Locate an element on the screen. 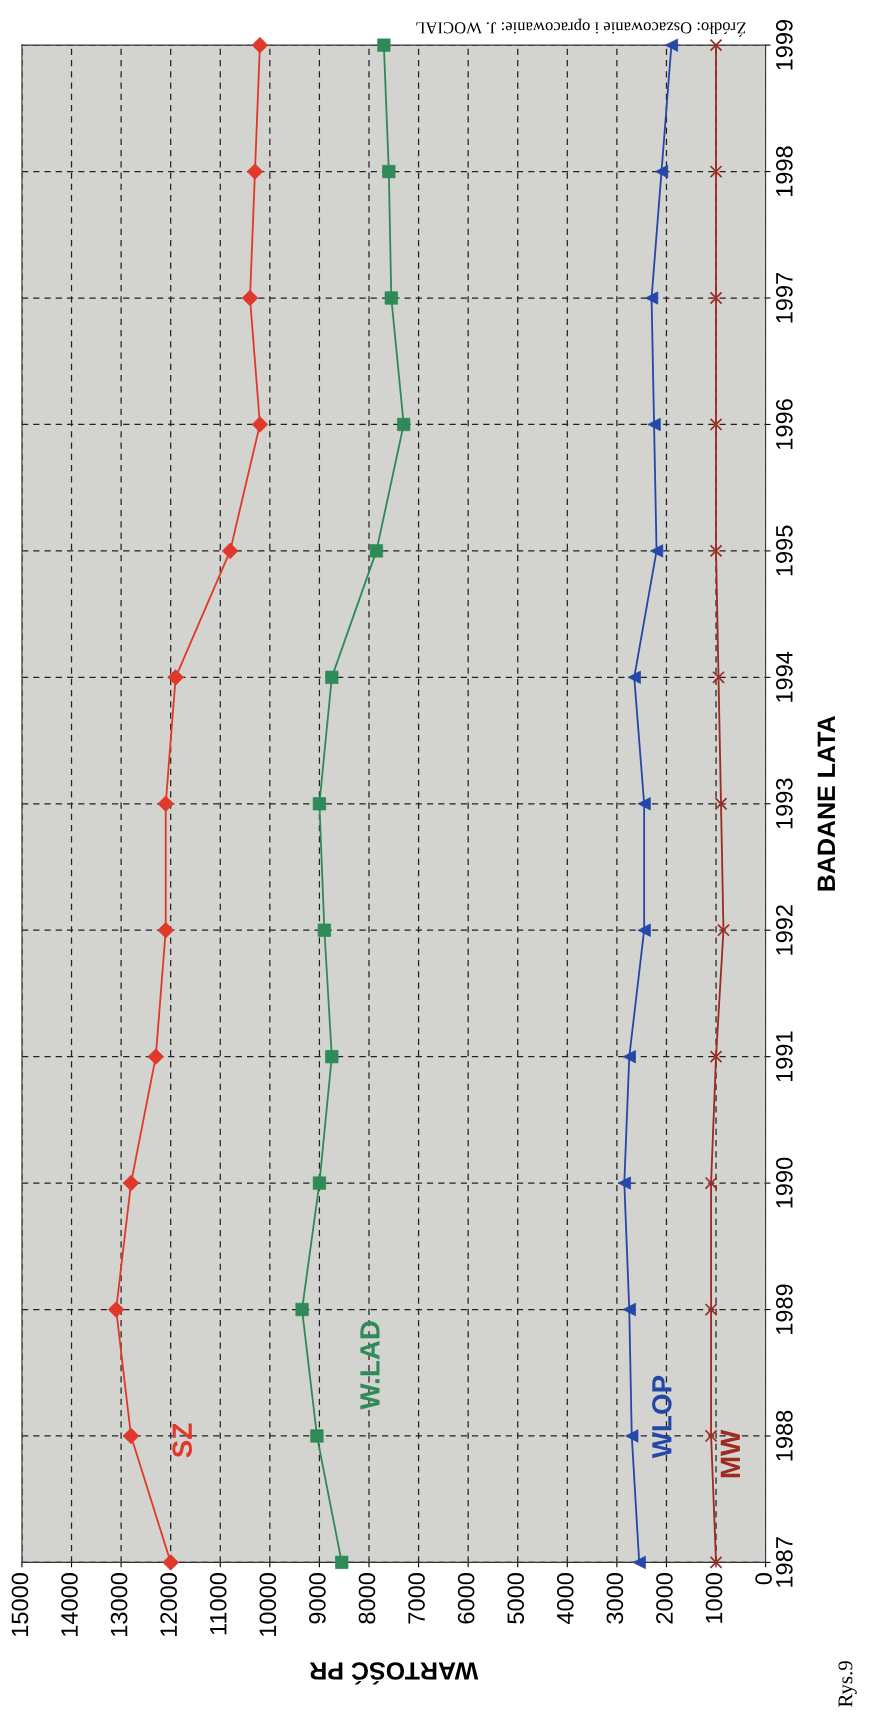  y-tick-label: 1994 is located at coordinates (784, 676).